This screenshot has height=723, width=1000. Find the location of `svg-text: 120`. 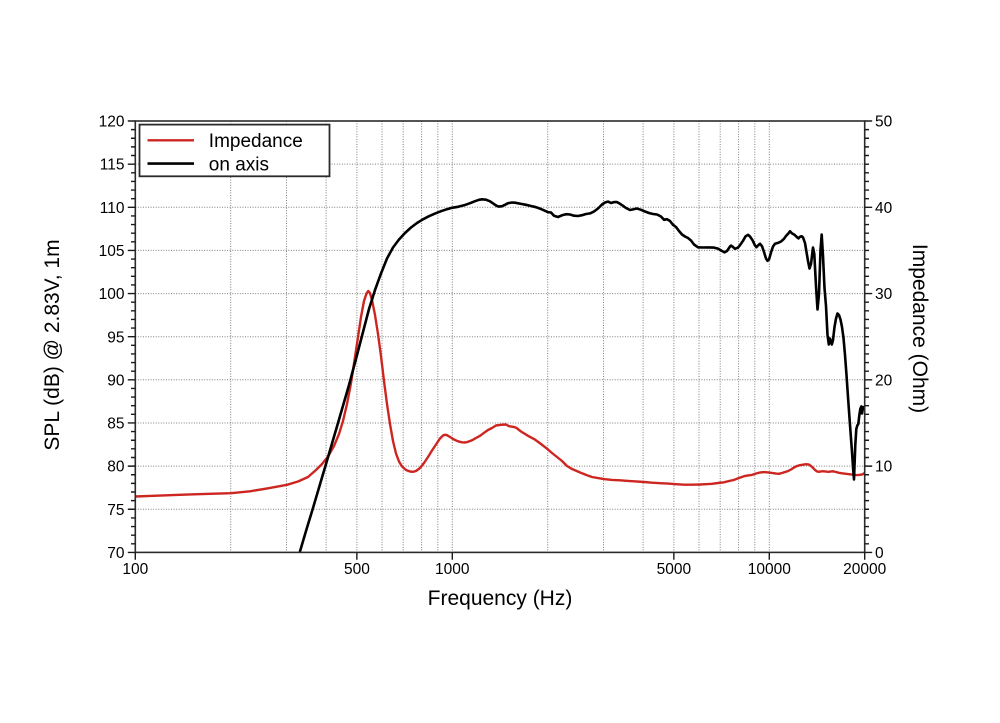

svg-text: 120 is located at coordinates (112, 122).